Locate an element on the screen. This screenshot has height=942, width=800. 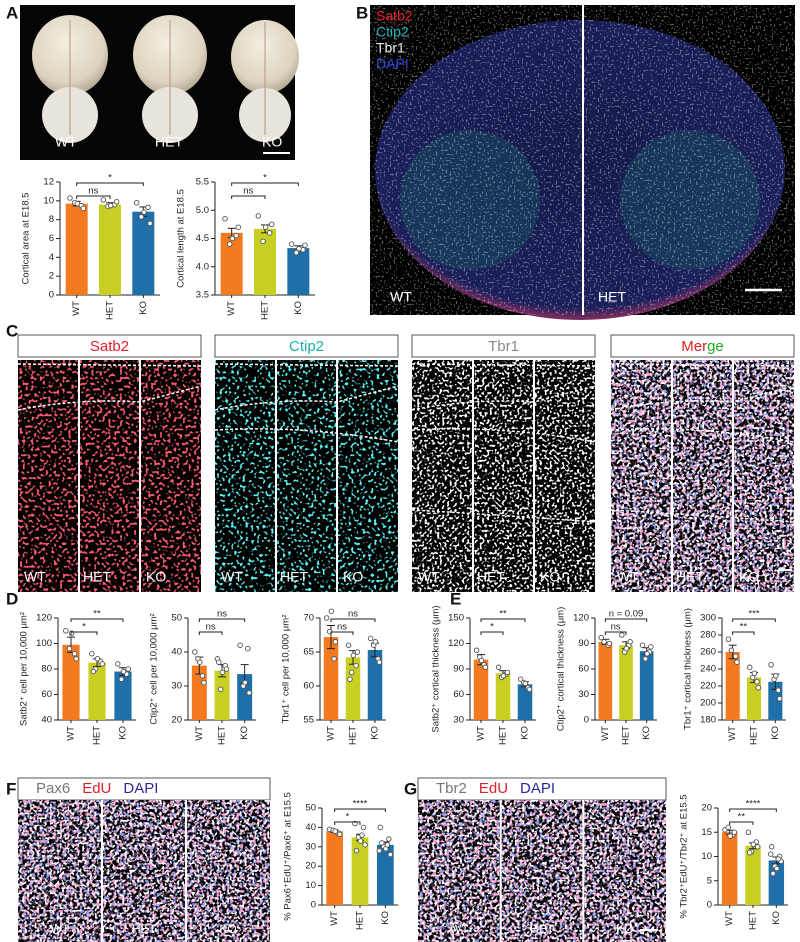
y-tick-label: 220 is located at coordinates (708, 686).